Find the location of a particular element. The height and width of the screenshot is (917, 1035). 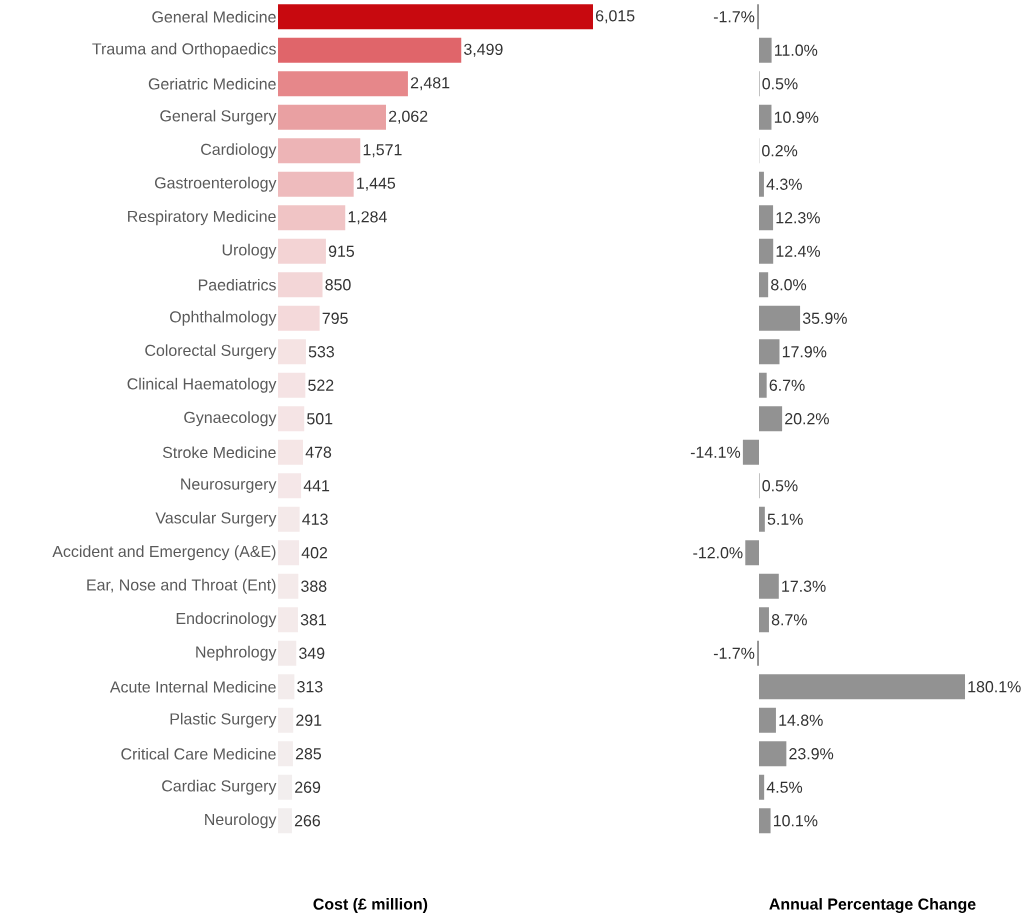

data-label: 0.2% is located at coordinates (780, 151).